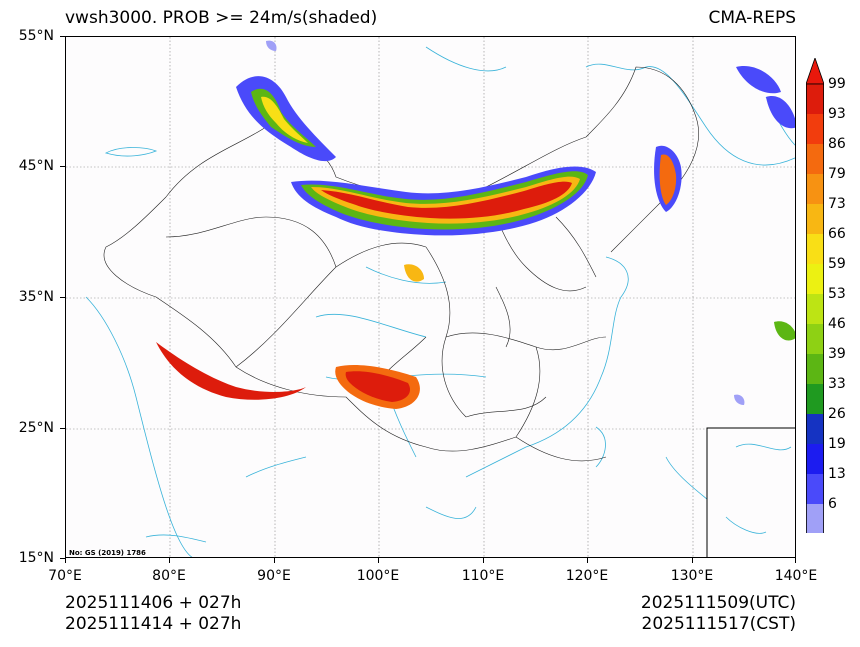 The image size is (860, 647). I want to click on review-number-note: No: GS (2019) 1786, so click(107, 553).